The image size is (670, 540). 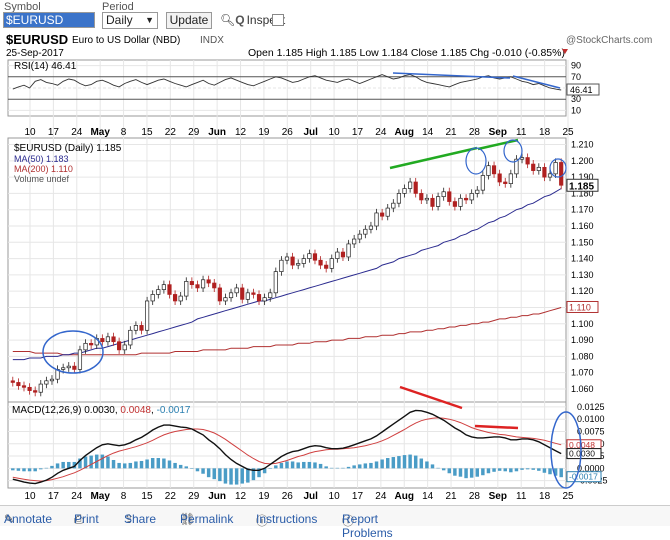 What do you see at coordinates (147, 496) in the screenshot?
I see `x-tick-label: 15` at bounding box center [147, 496].